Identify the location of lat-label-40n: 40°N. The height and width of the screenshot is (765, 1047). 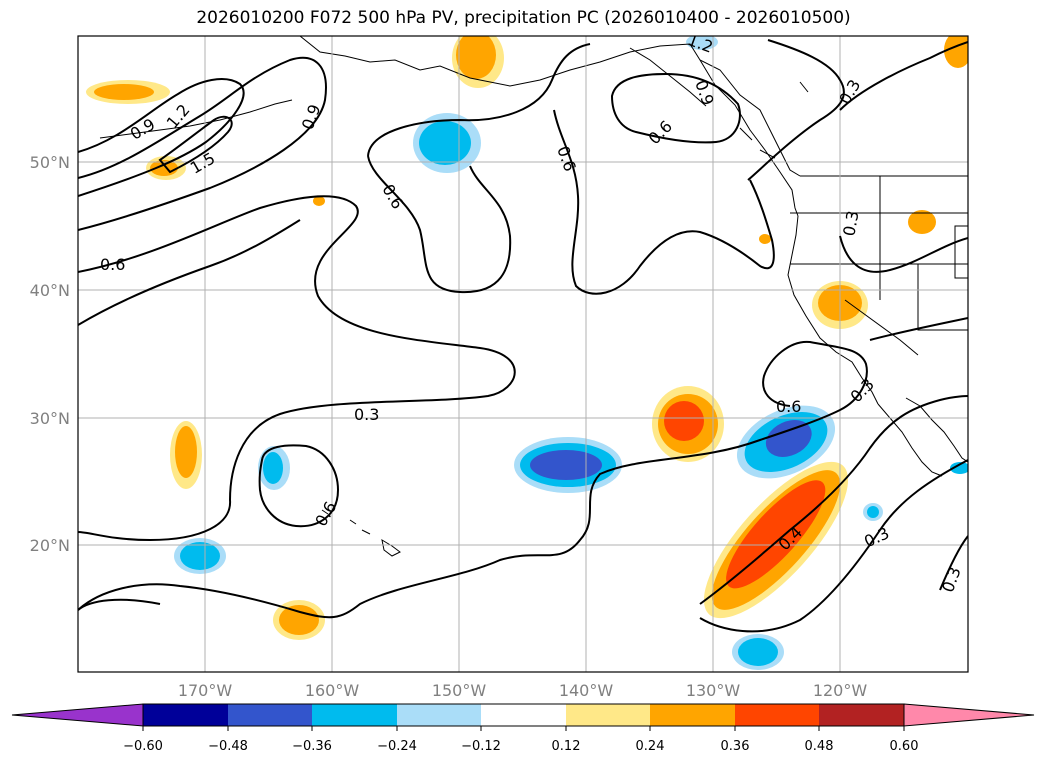
(50, 290).